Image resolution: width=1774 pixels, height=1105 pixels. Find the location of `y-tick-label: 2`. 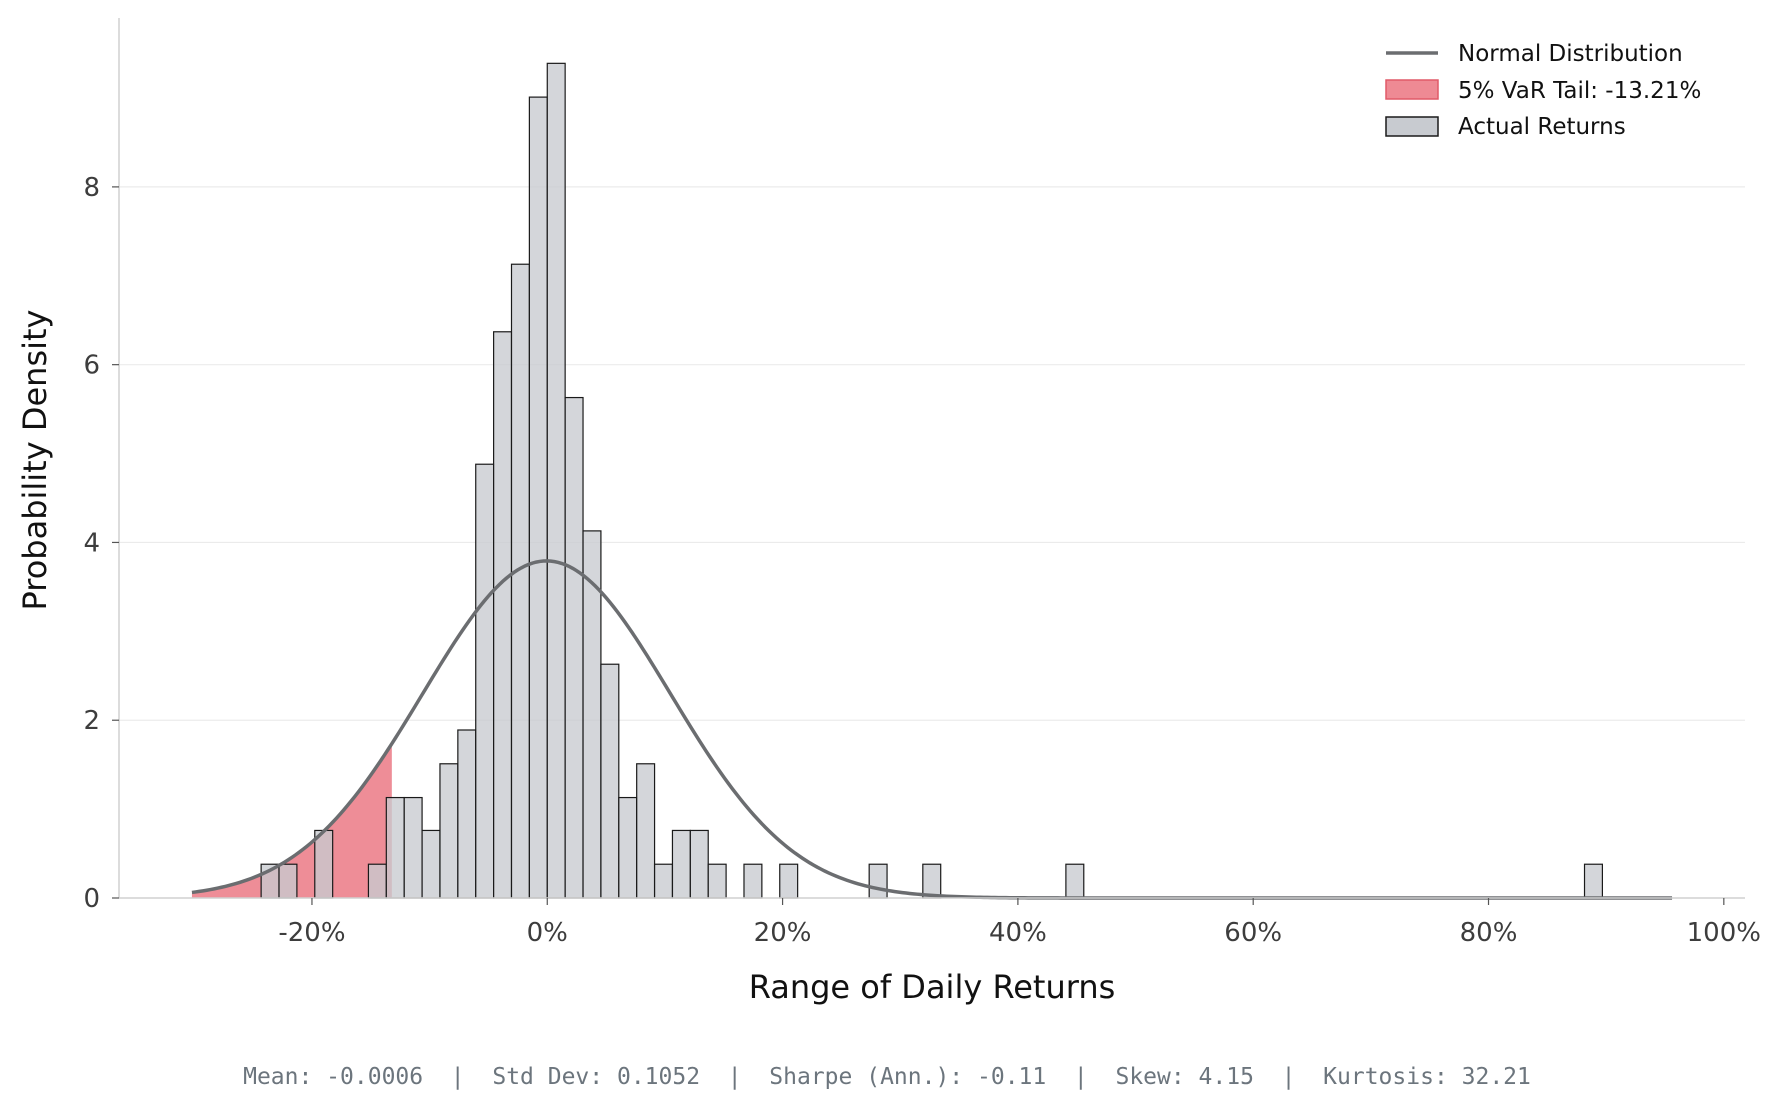

y-tick-label: 2 is located at coordinates (91, 721).